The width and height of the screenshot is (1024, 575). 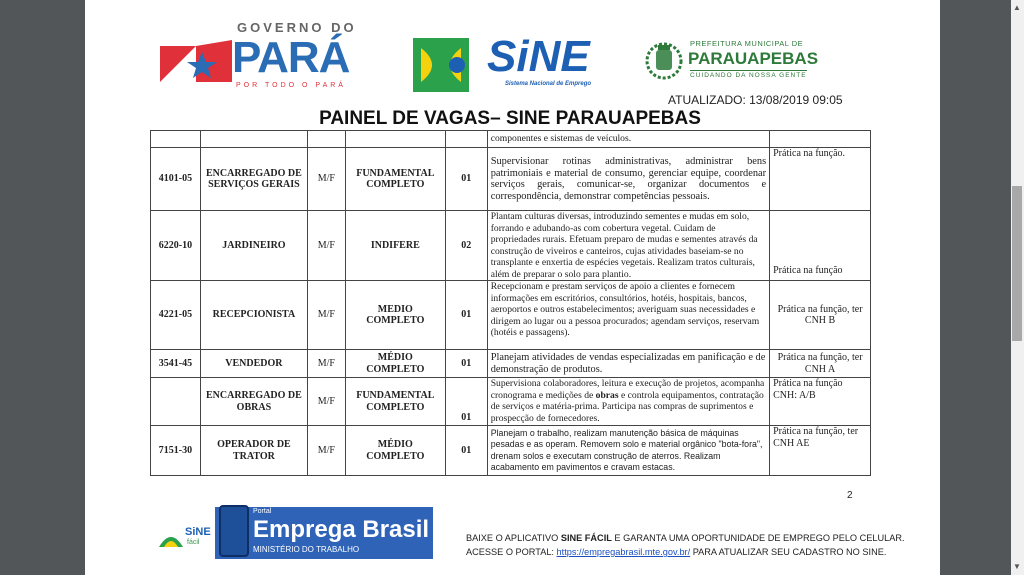 I want to click on sine-logo-main: SiNE, so click(x=538, y=56).